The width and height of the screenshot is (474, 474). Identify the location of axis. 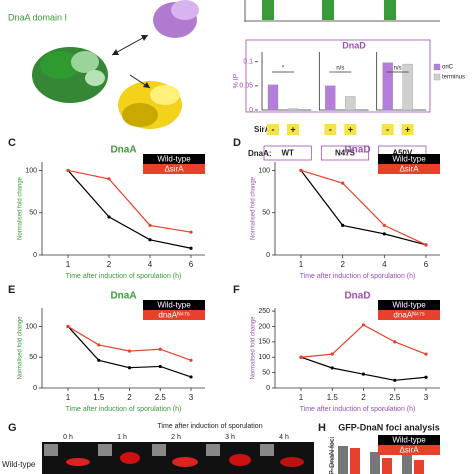
(357, 209).